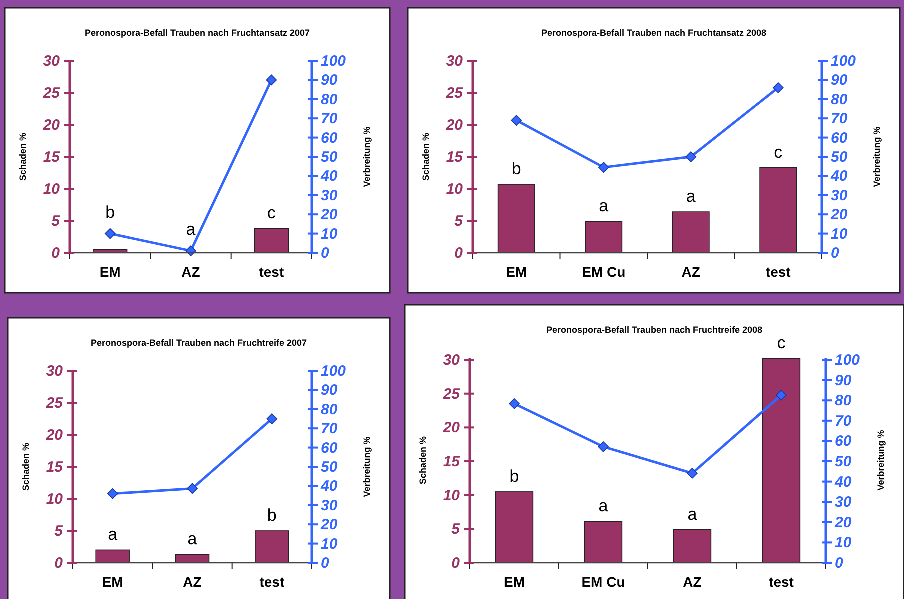  Describe the element at coordinates (199, 343) in the screenshot. I see `chart-title: Peronospora-Befall Trauben nach Fruchtreife 2007` at that location.